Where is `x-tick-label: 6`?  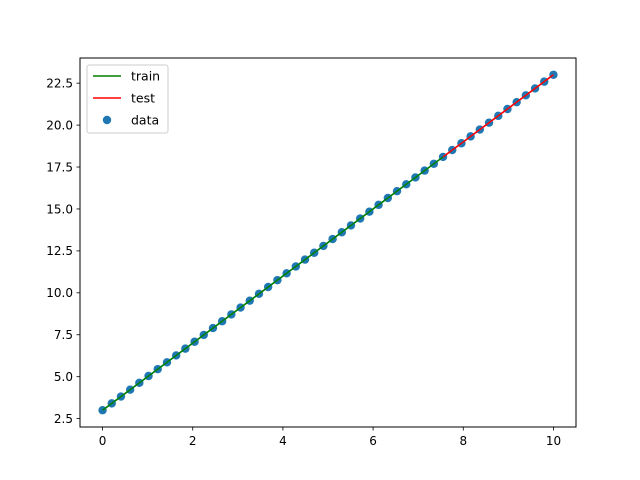 x-tick-label: 6 is located at coordinates (373, 441).